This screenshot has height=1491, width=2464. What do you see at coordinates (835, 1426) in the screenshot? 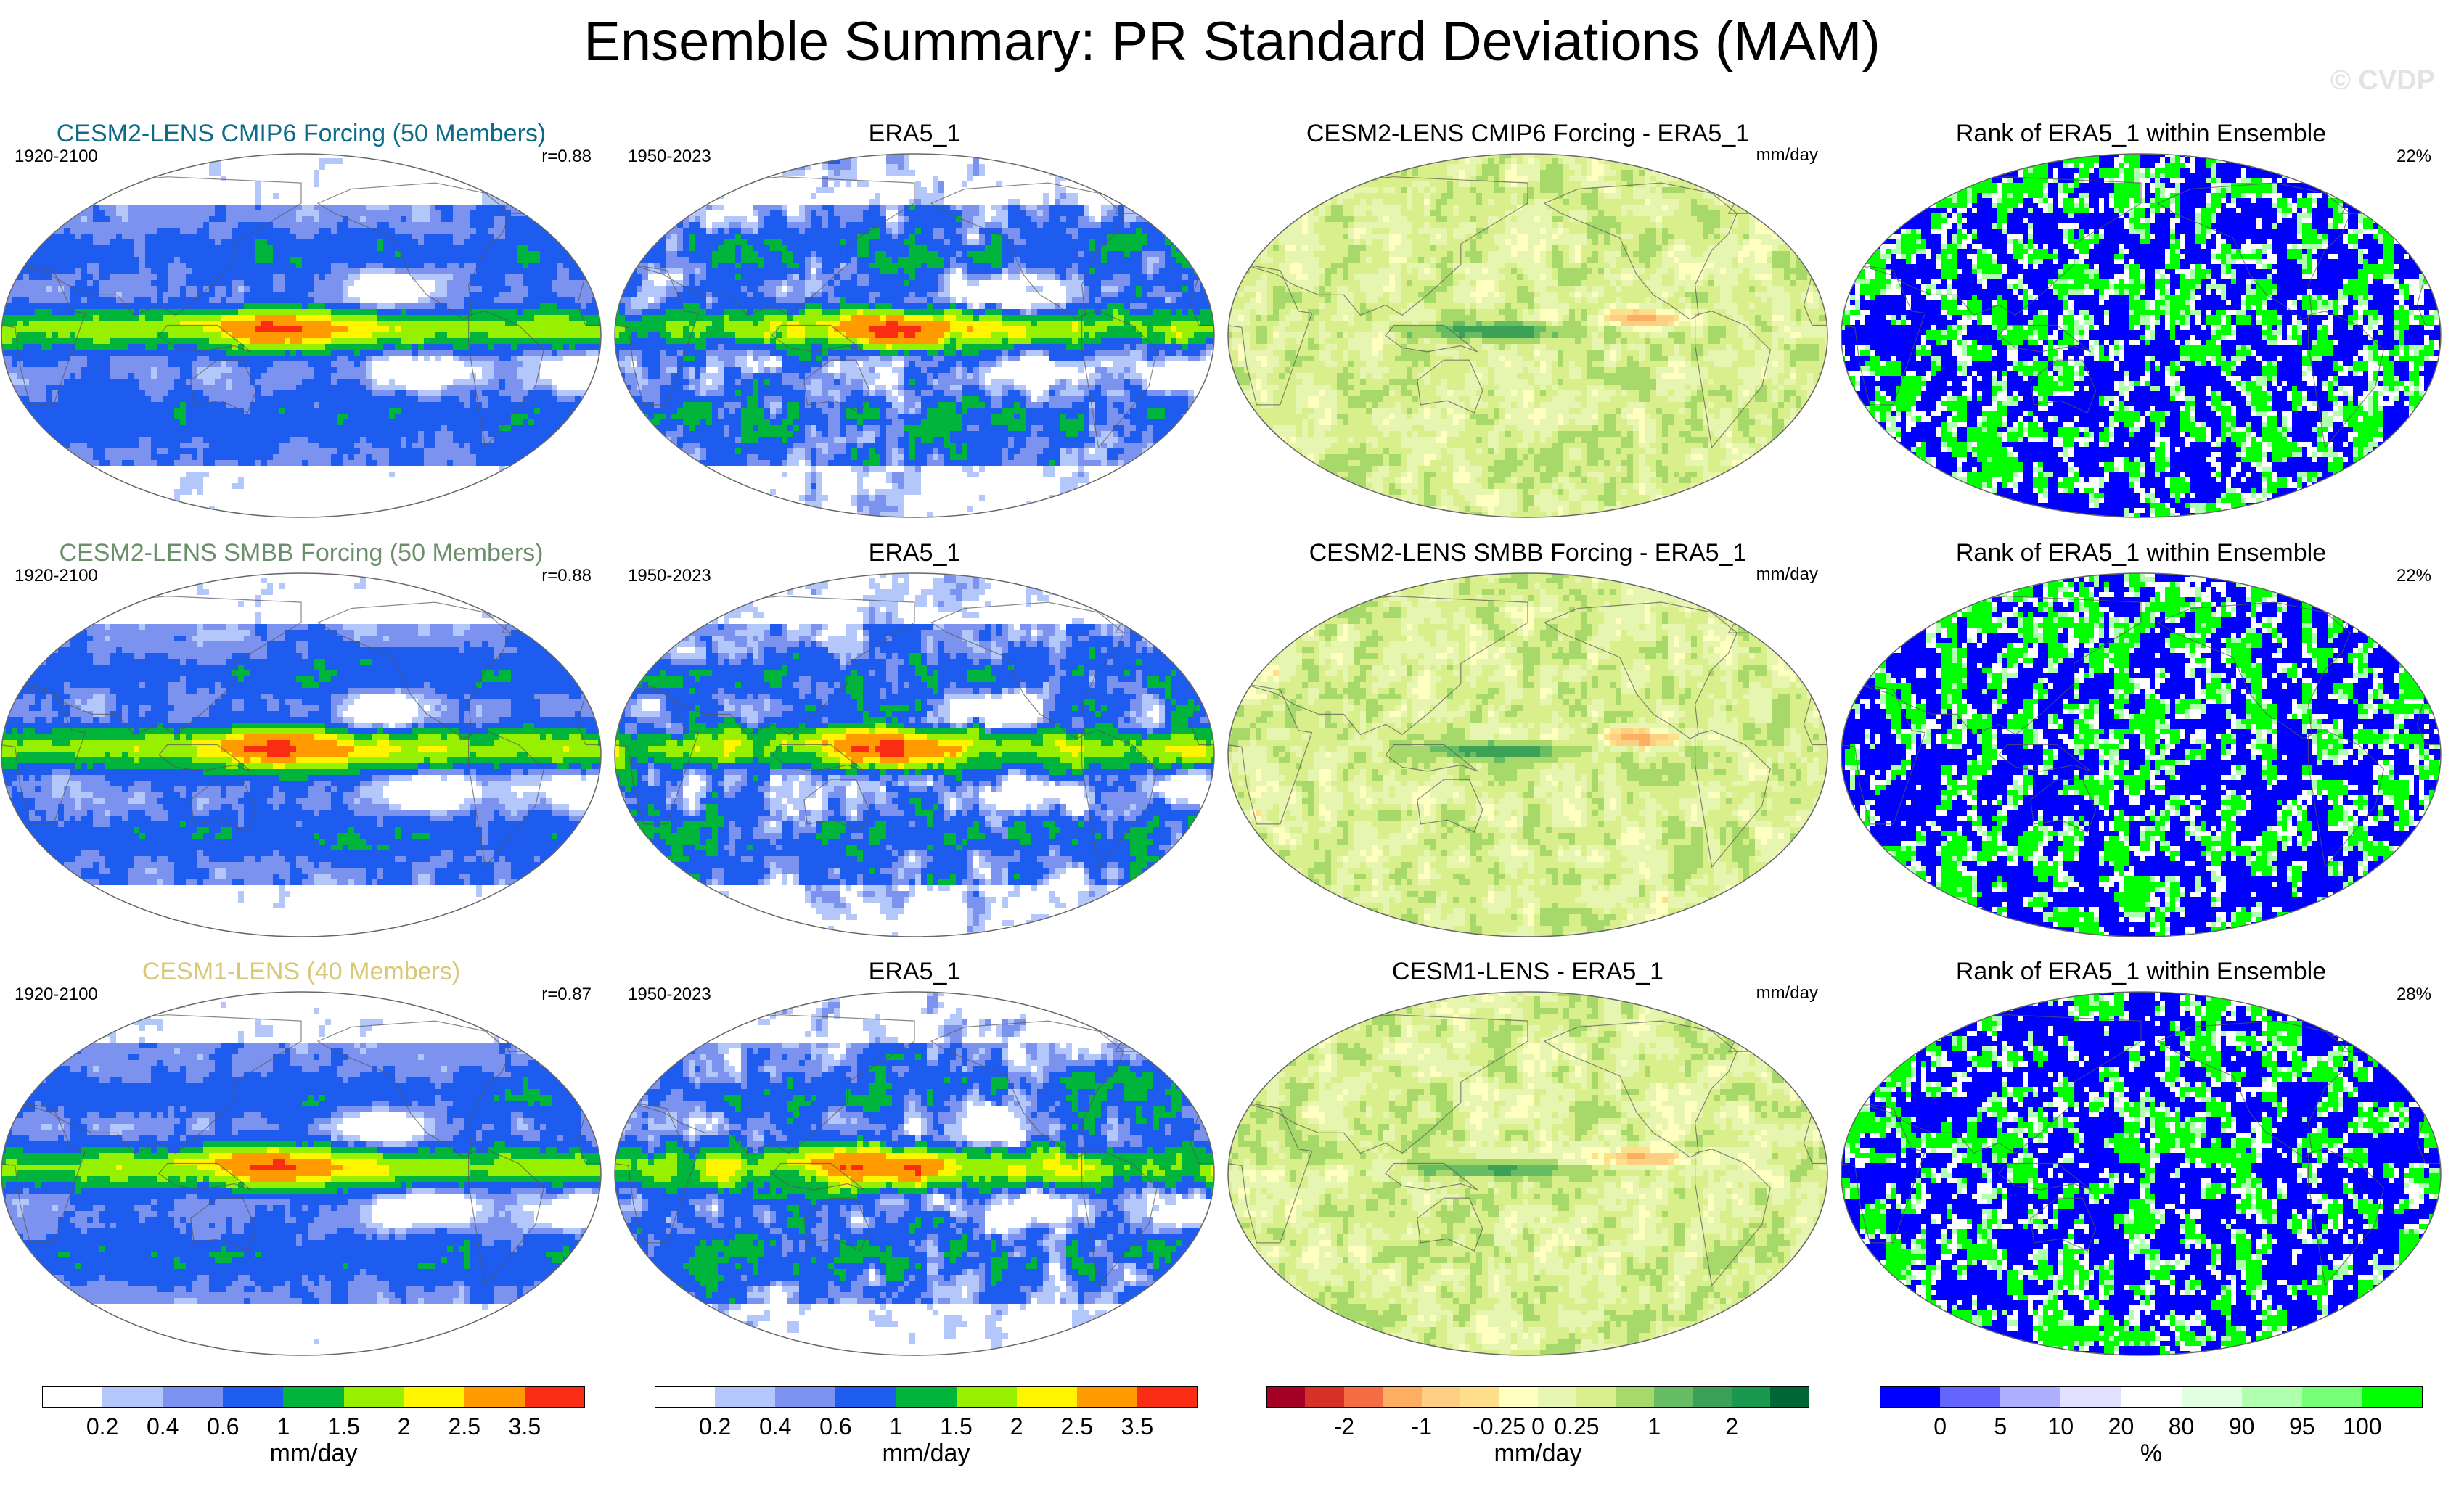
I see `colorbar-tick-label: 0.6` at bounding box center [835, 1426].